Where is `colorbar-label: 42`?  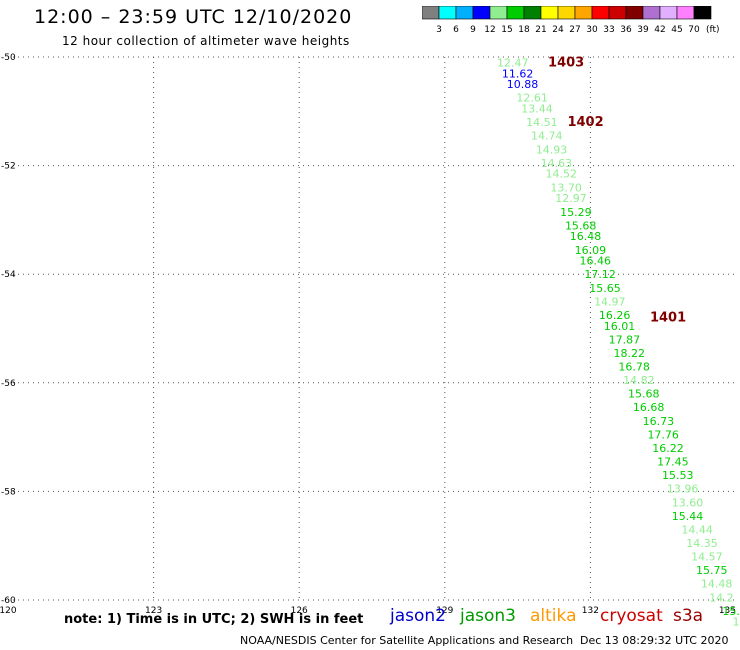 colorbar-label: 42 is located at coordinates (659, 30).